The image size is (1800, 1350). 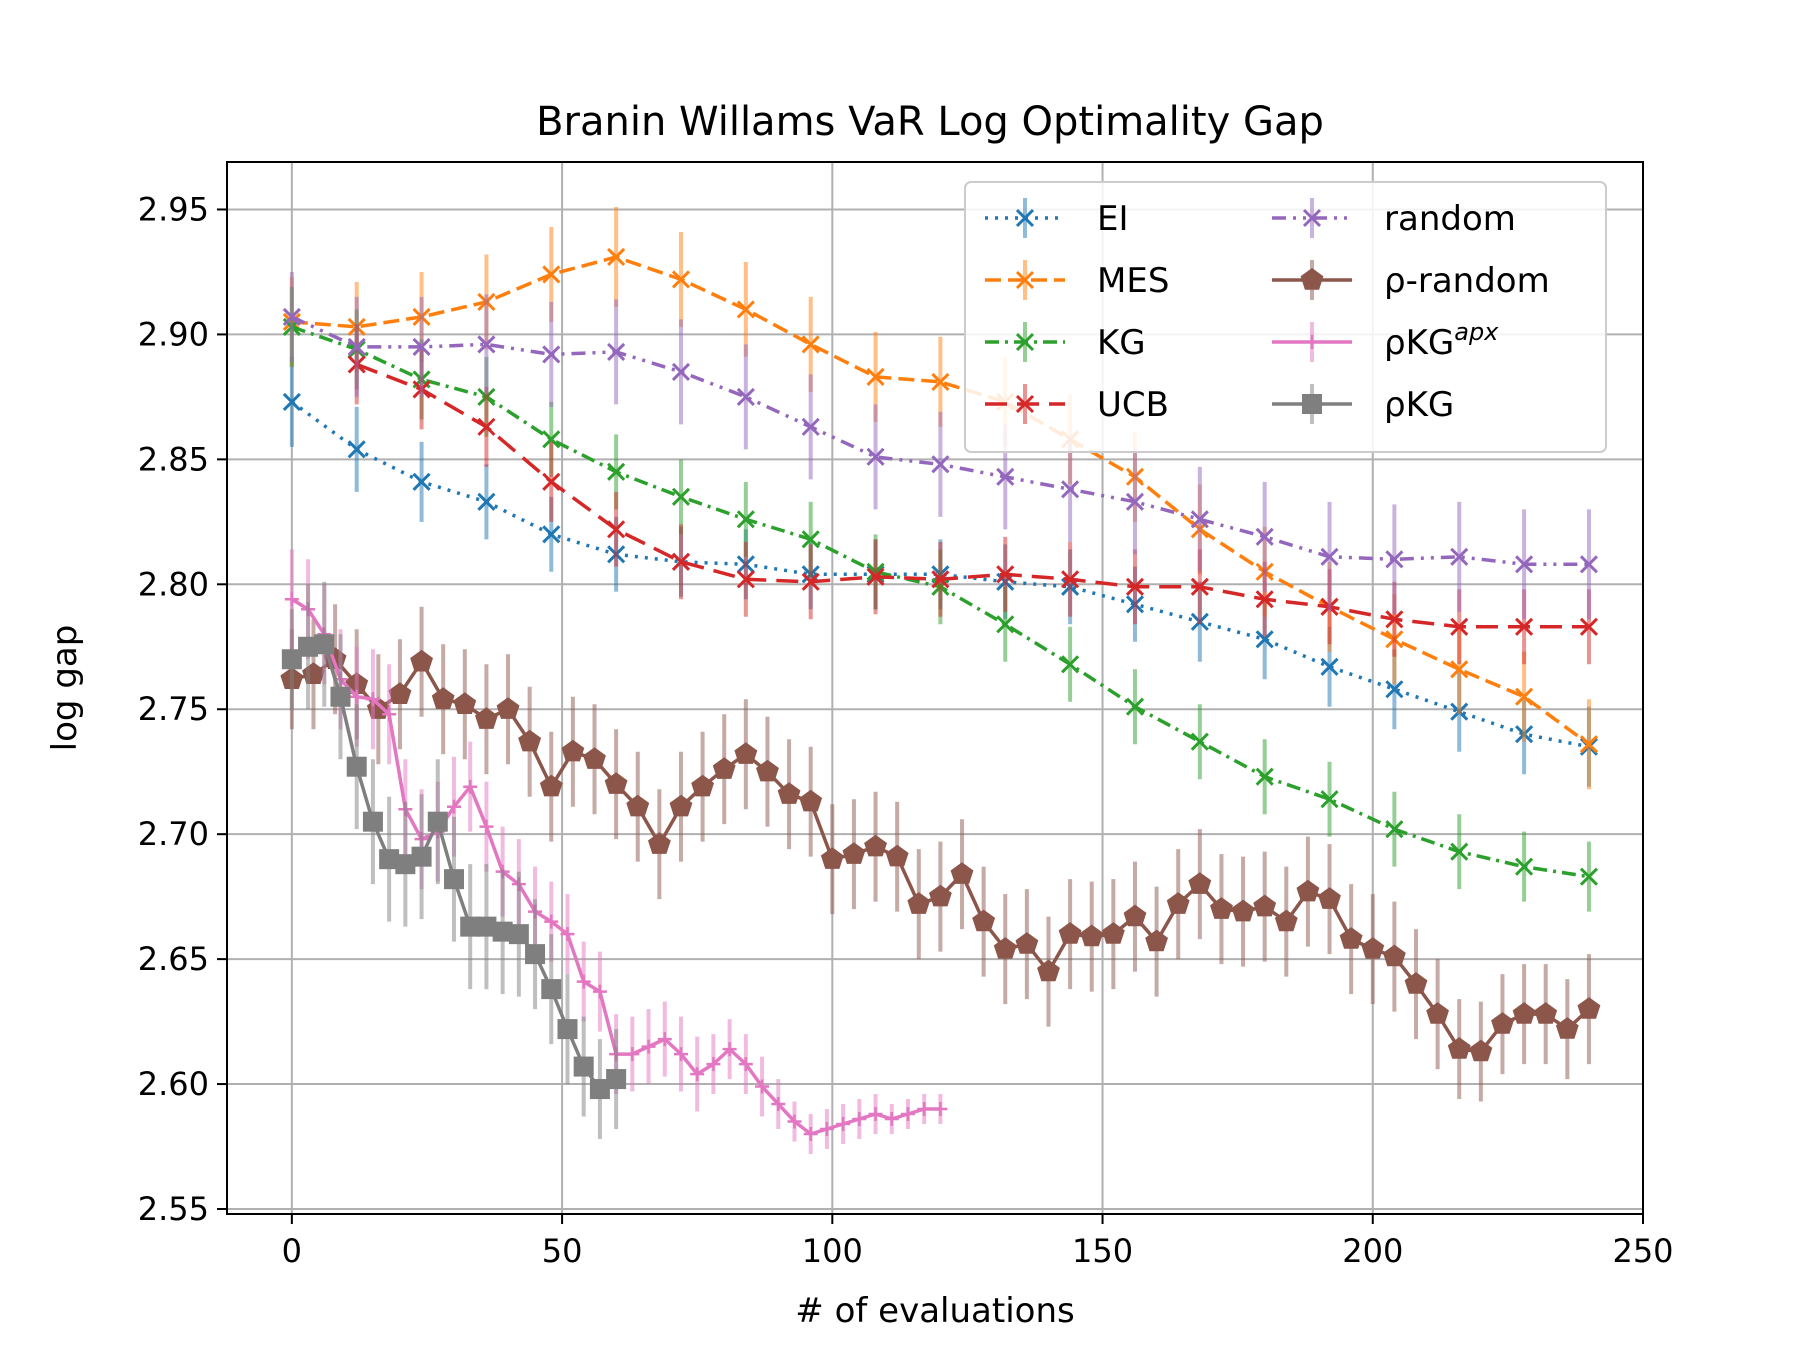 I want to click on series-rho-KG, so click(x=454, y=860).